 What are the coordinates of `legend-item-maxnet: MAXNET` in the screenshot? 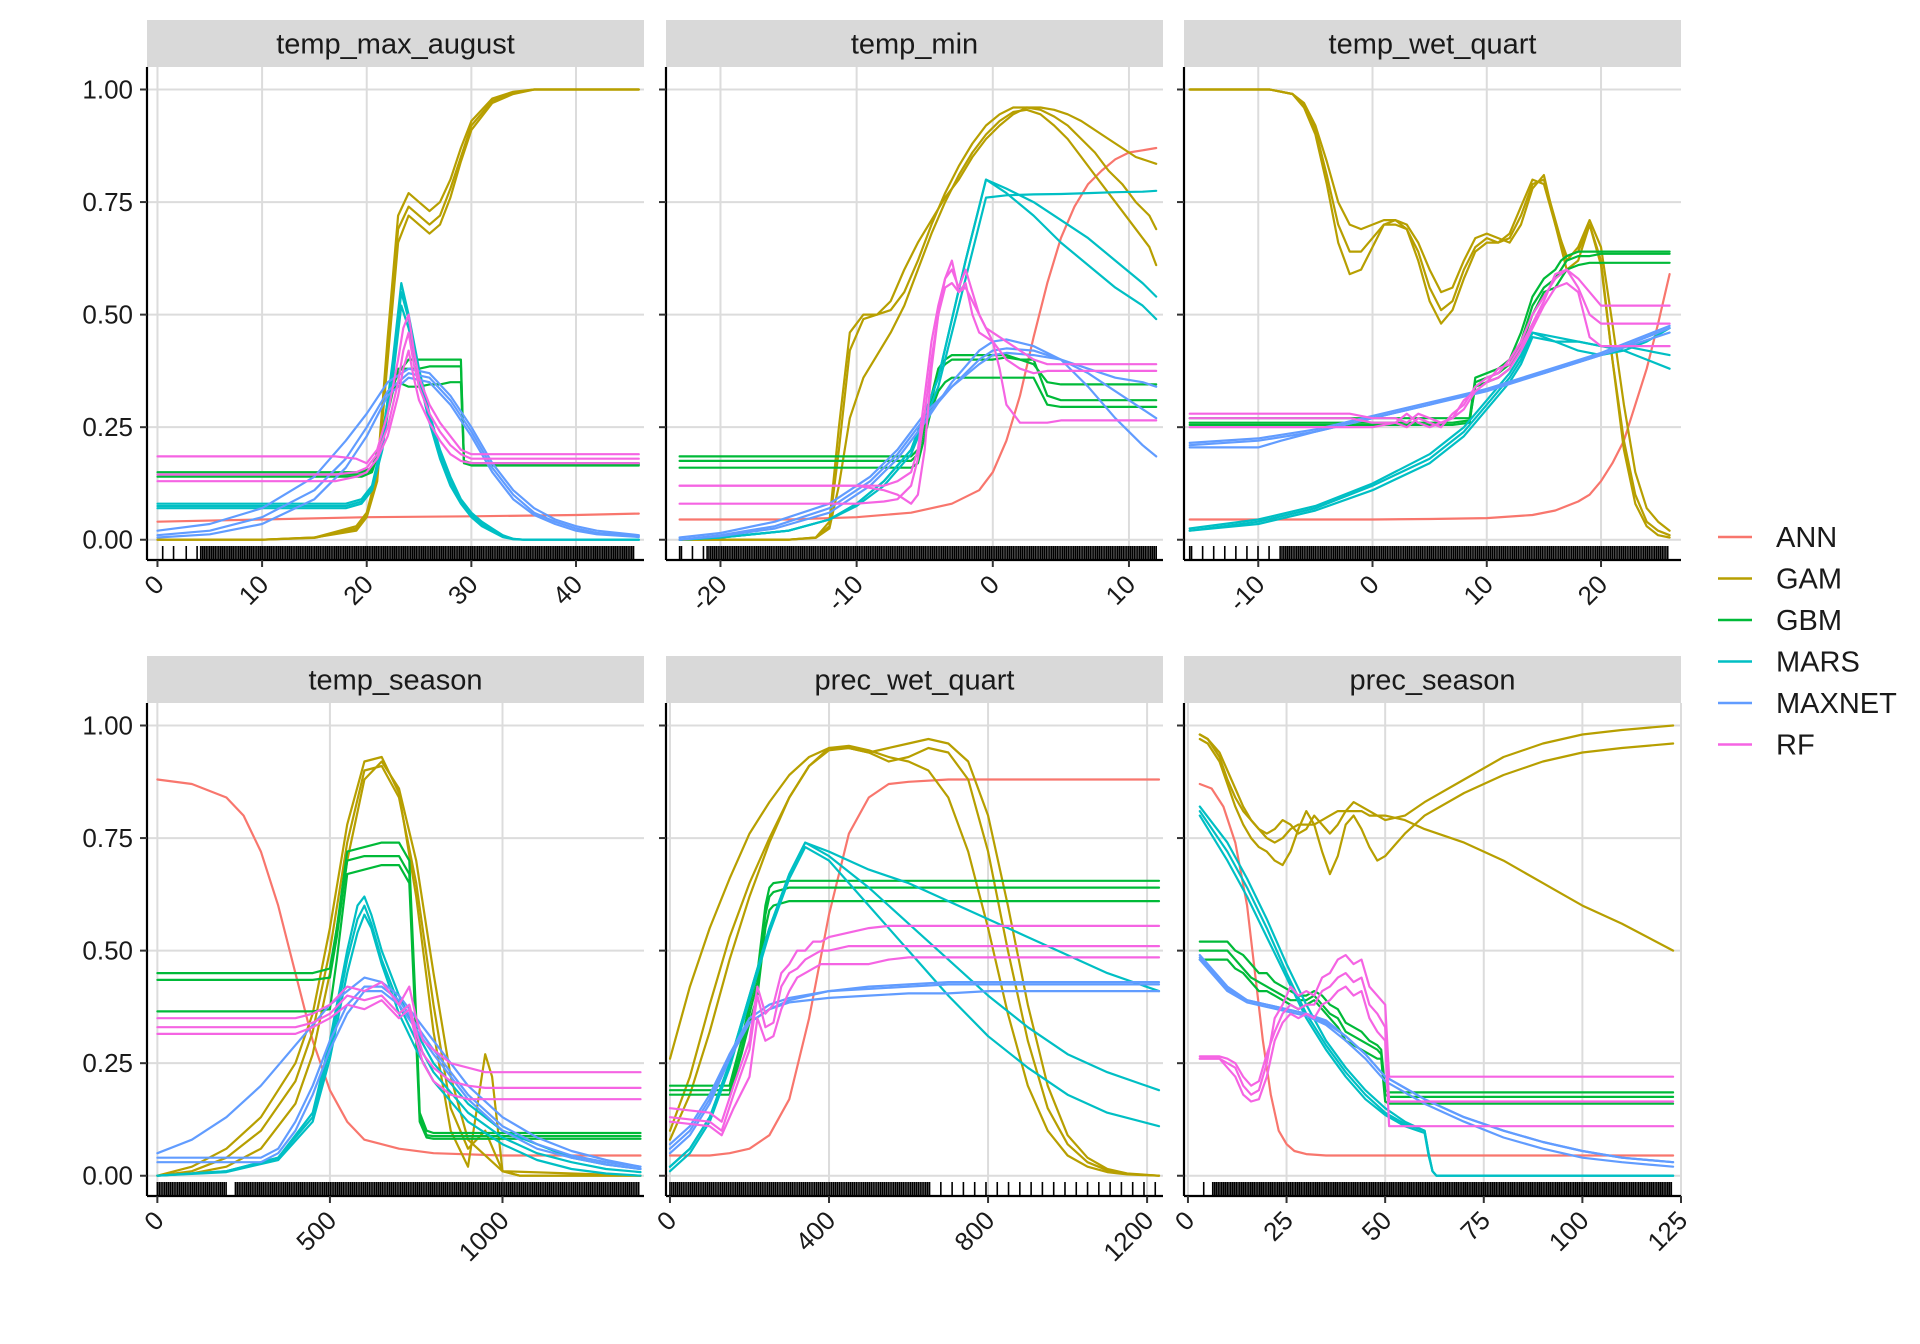 It's located at (1807, 704).